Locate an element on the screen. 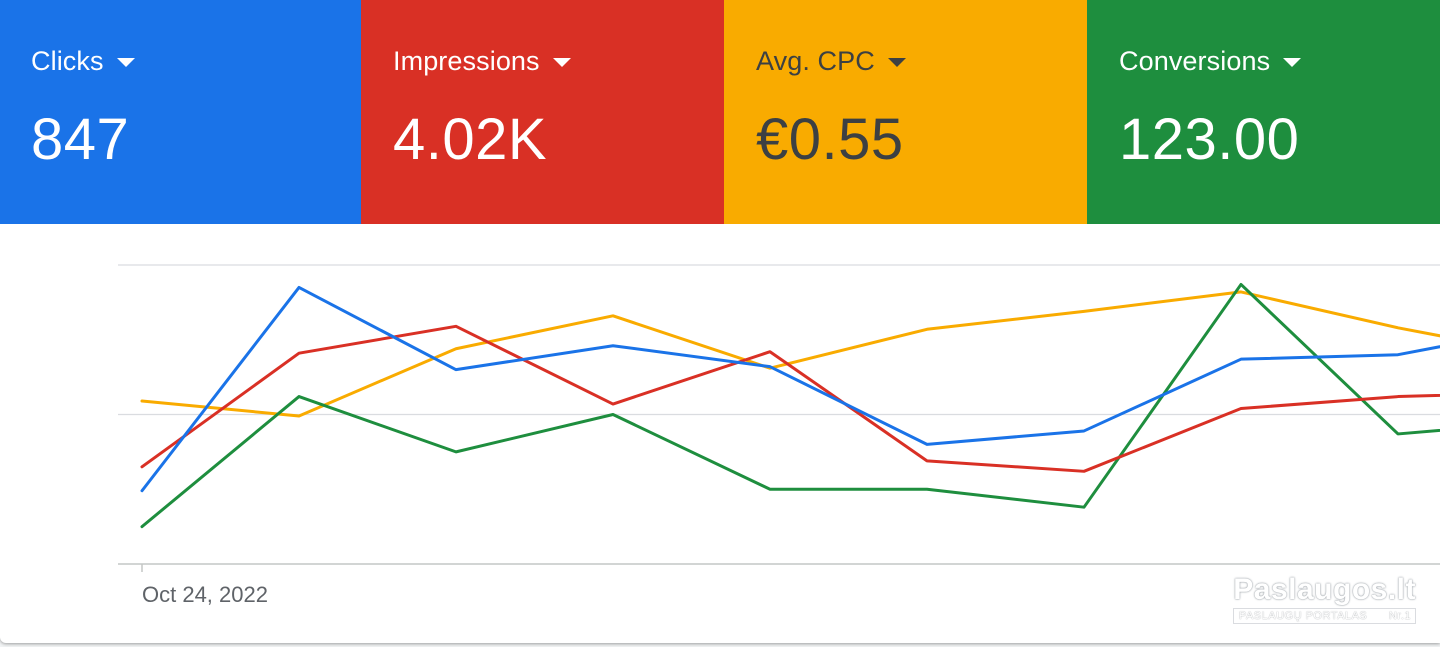 The image size is (1440, 647). metric-label-text: Clicks is located at coordinates (67, 61).